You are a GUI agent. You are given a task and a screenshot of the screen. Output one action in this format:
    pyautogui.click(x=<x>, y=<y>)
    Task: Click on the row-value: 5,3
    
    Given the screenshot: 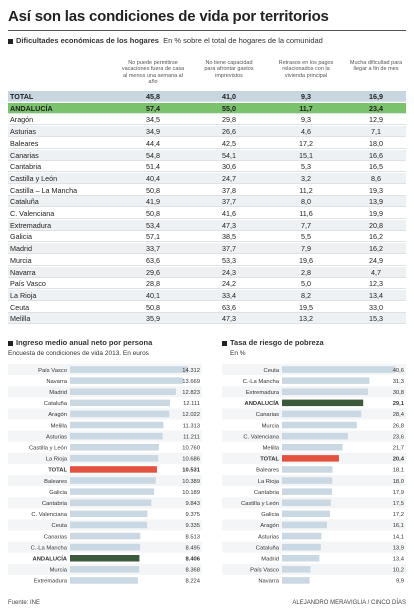 What is the action you would take?
    pyautogui.click(x=306, y=167)
    